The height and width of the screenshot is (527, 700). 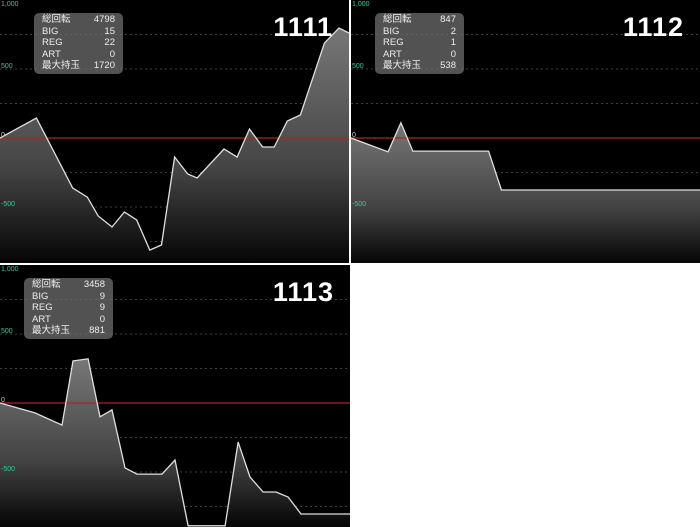 I want to click on stat-row: REG 22, so click(x=78, y=43).